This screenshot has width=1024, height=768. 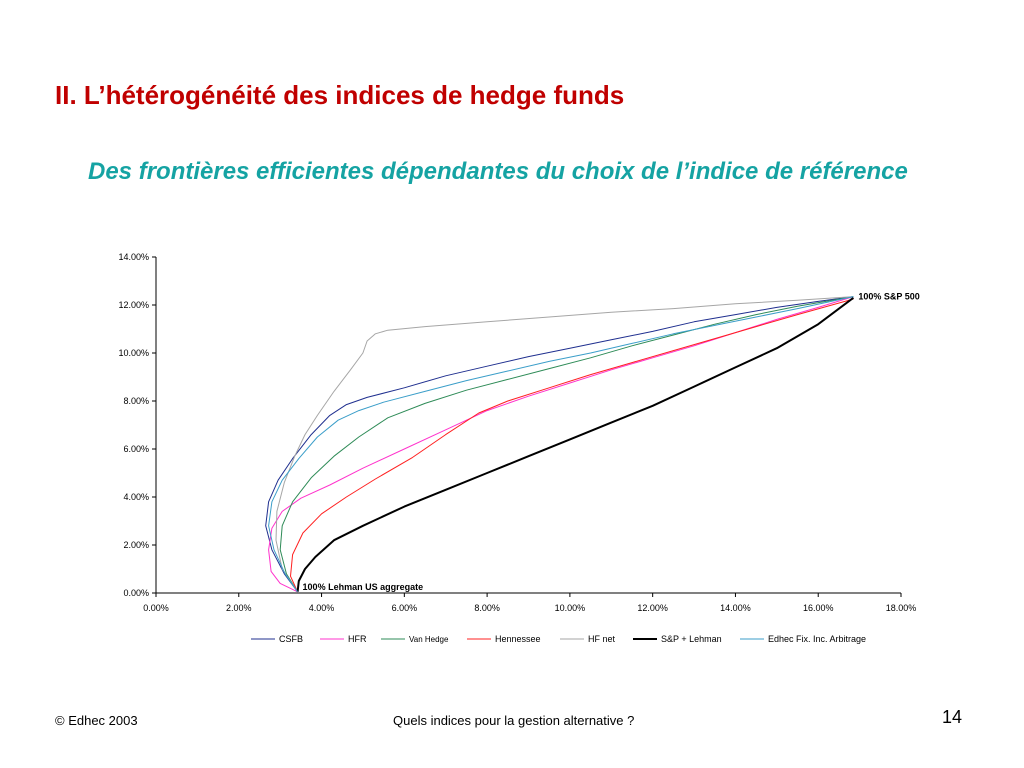 What do you see at coordinates (735, 608) in the screenshot?
I see `x-tick-label: 14.00%` at bounding box center [735, 608].